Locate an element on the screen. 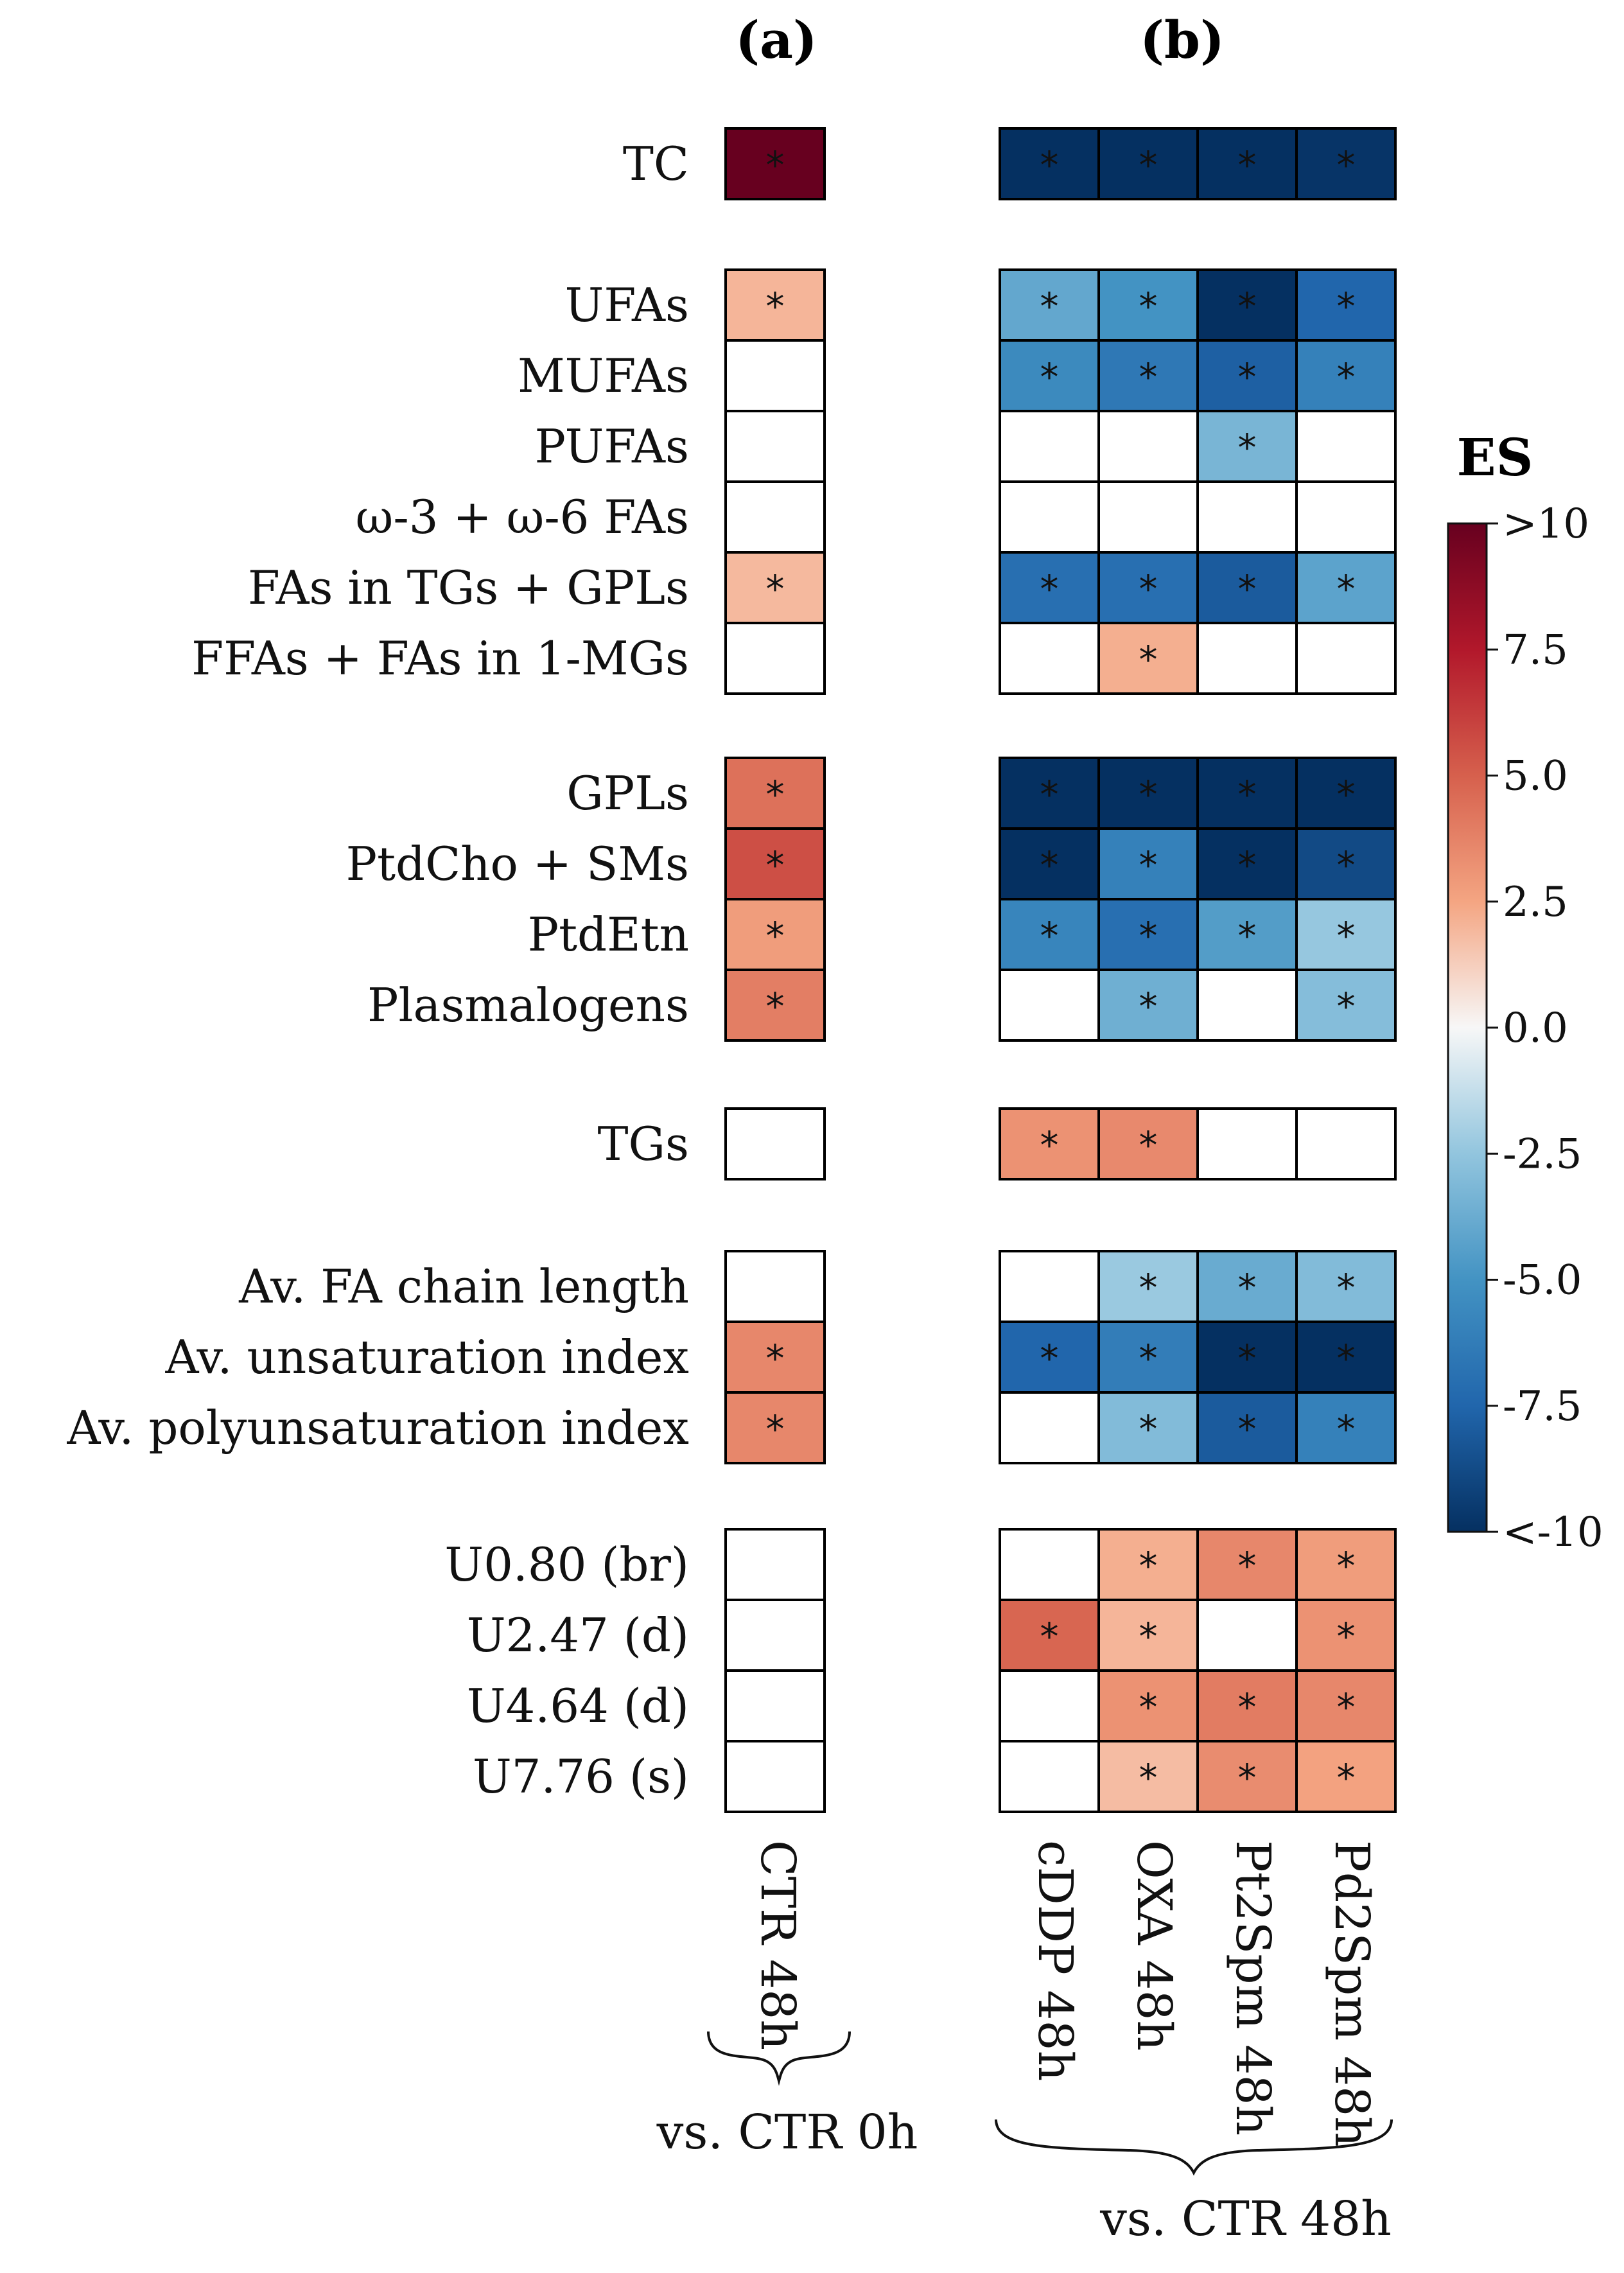 Image resolution: width=1624 pixels, height=2273 pixels. row-label-pufas: PUFAs is located at coordinates (611, 446).